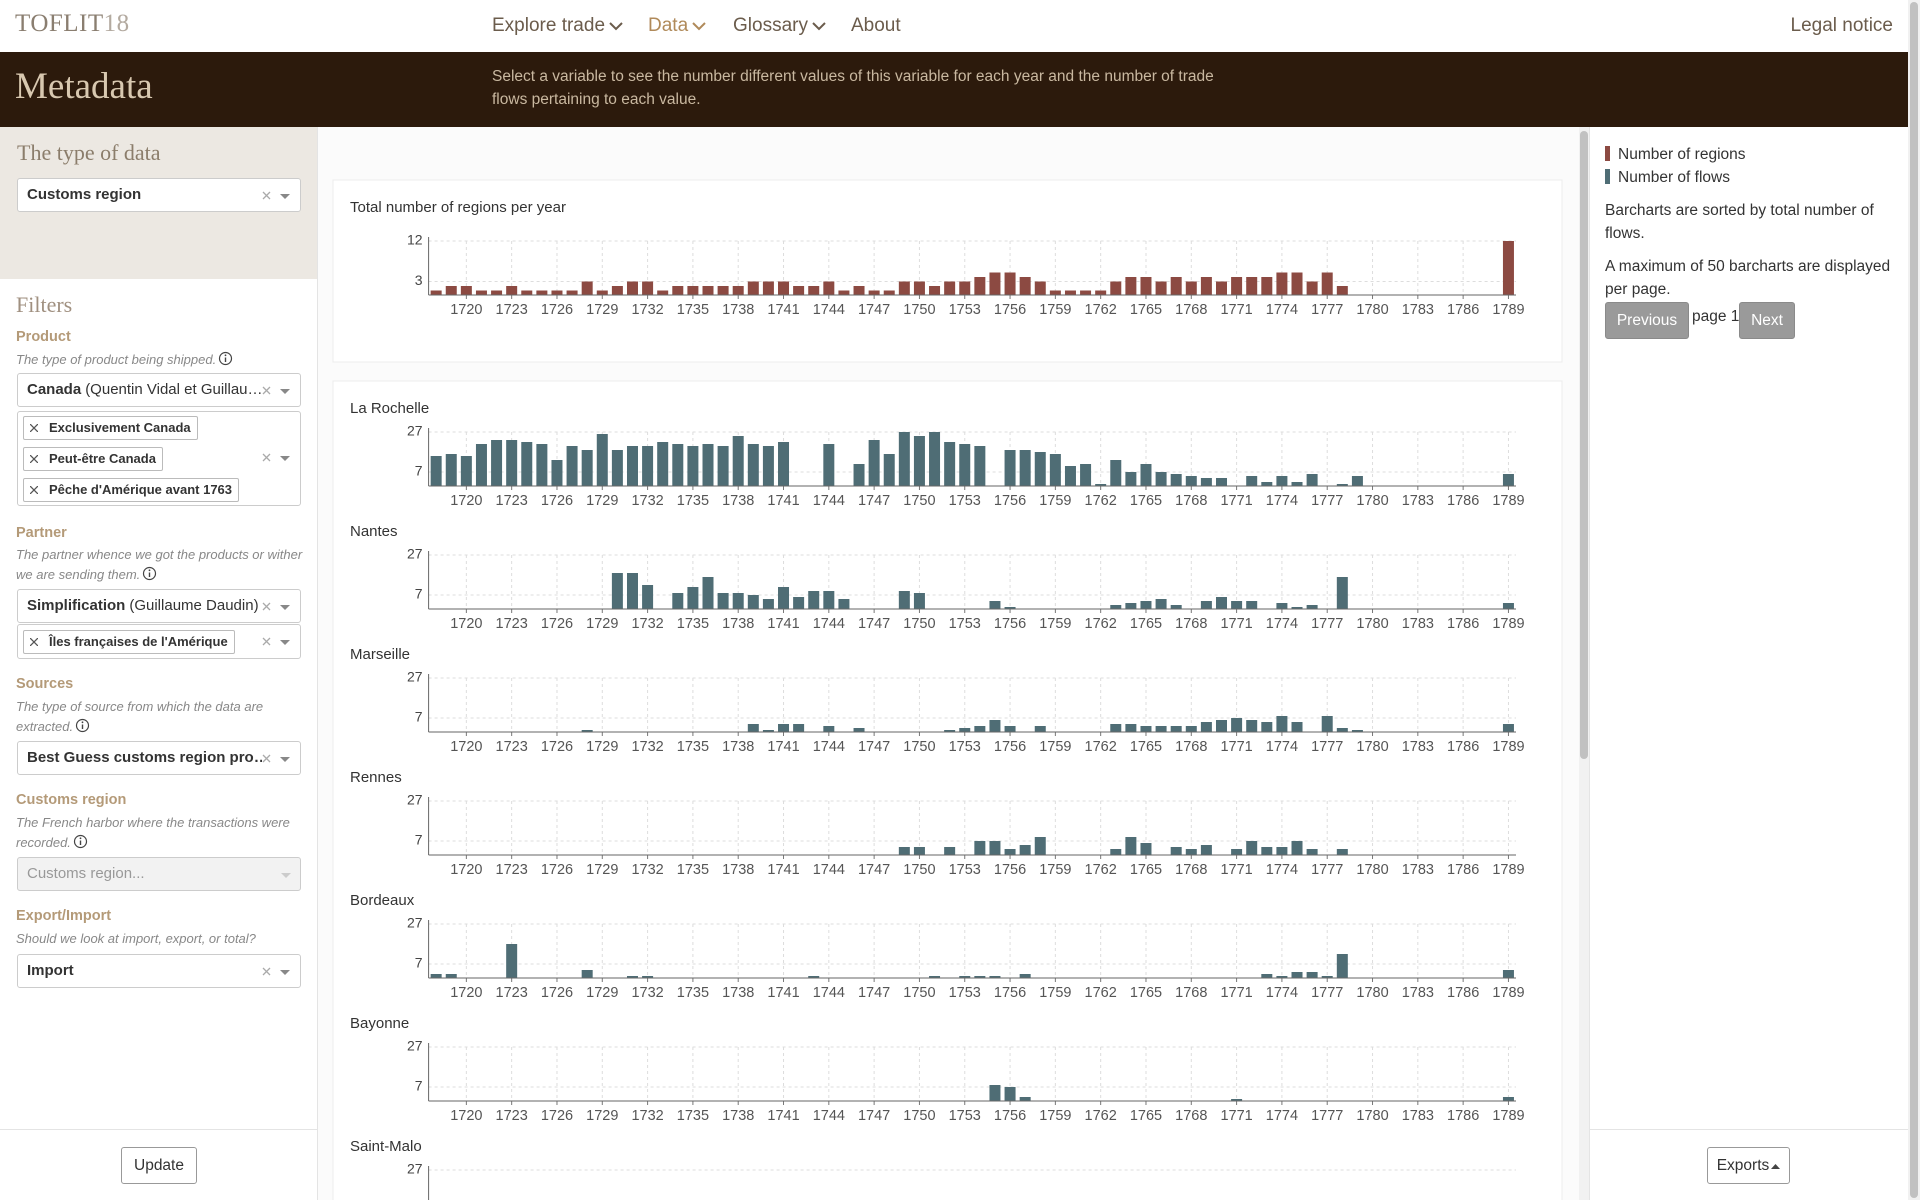 The height and width of the screenshot is (1201, 1920). I want to click on tag: Peut-être Canada, so click(93, 459).